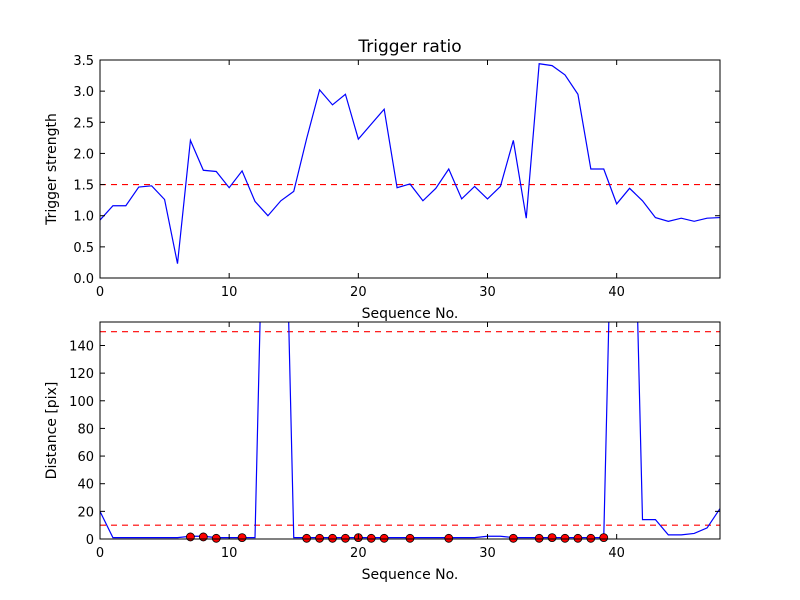 The image size is (800, 600). What do you see at coordinates (81, 402) in the screenshot?
I see `y-tick-label-5: 100` at bounding box center [81, 402].